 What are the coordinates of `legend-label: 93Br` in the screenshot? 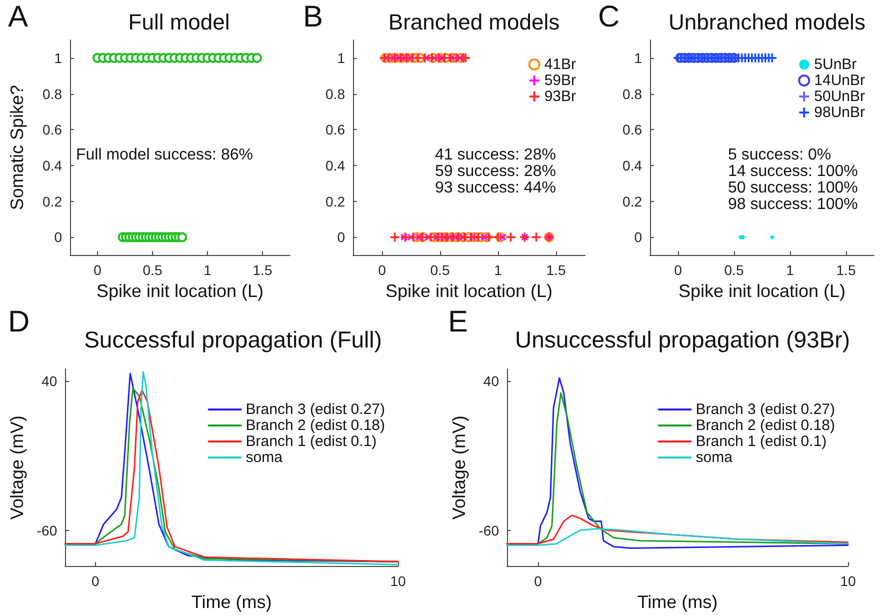 It's located at (560, 96).